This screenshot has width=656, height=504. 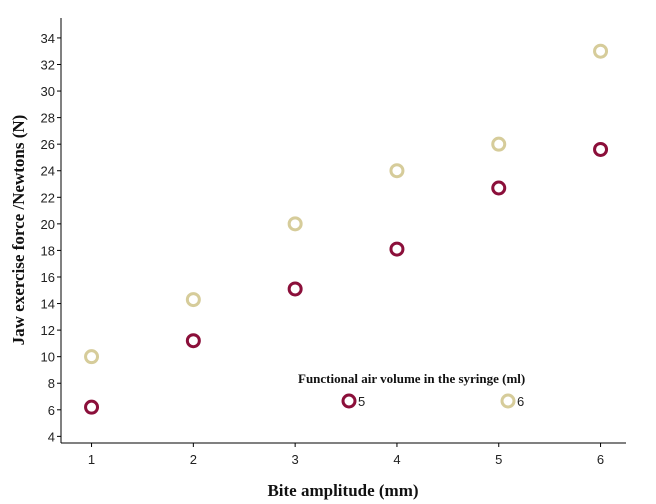 What do you see at coordinates (18, 230) in the screenshot?
I see `y-axis-title: Jaw exercise force /Newtons (N)` at bounding box center [18, 230].